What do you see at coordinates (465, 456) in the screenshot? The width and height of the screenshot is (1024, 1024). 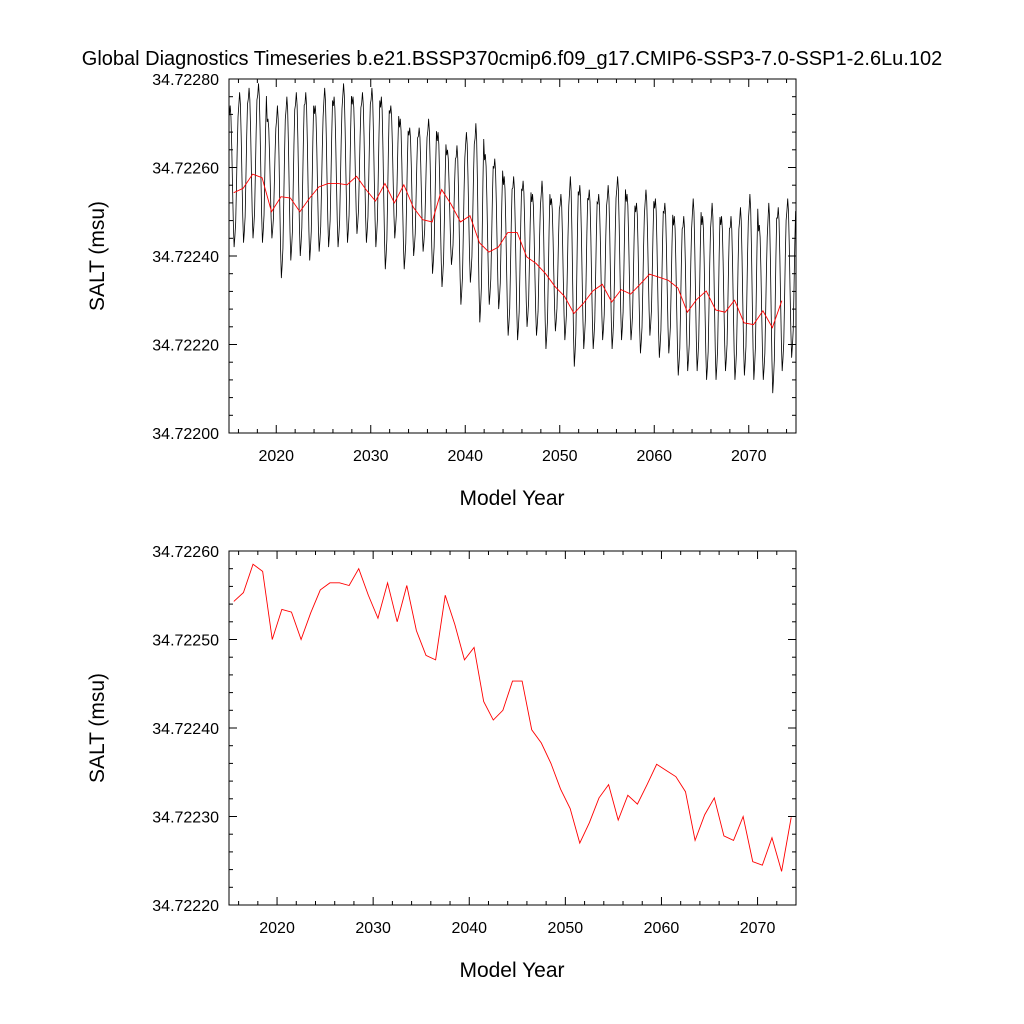 I see `top-x-tick-label: 2040` at bounding box center [465, 456].